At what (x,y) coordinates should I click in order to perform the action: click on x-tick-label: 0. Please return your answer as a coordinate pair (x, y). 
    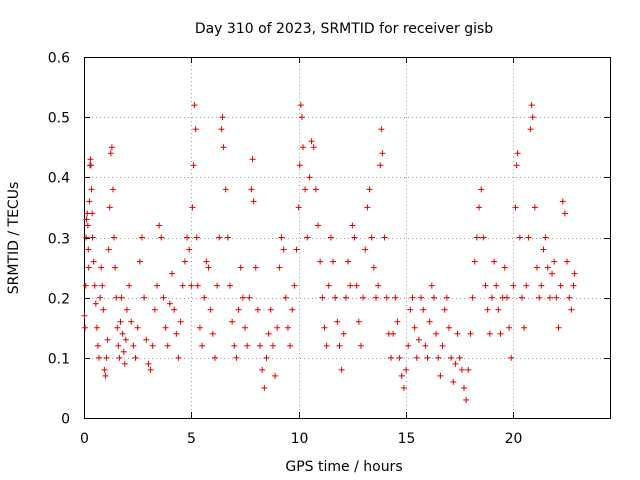
    Looking at the image, I should click on (84, 439).